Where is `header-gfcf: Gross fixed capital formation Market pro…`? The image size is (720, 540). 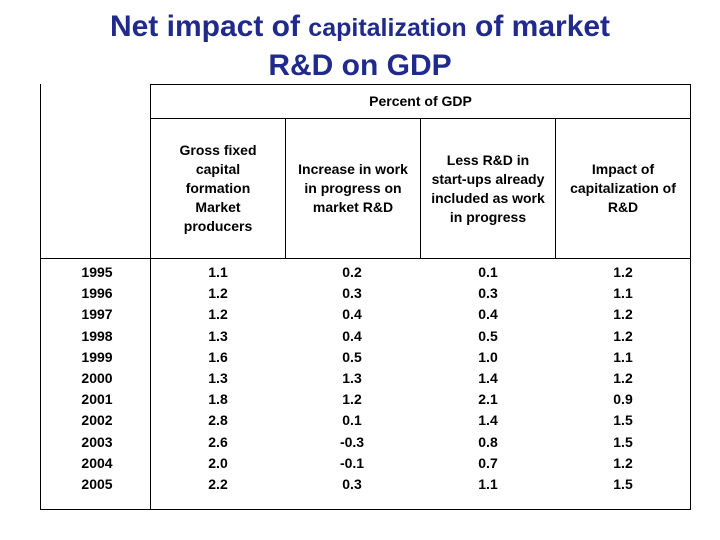 header-gfcf: Gross fixed capital formation Market pro… is located at coordinates (218, 188).